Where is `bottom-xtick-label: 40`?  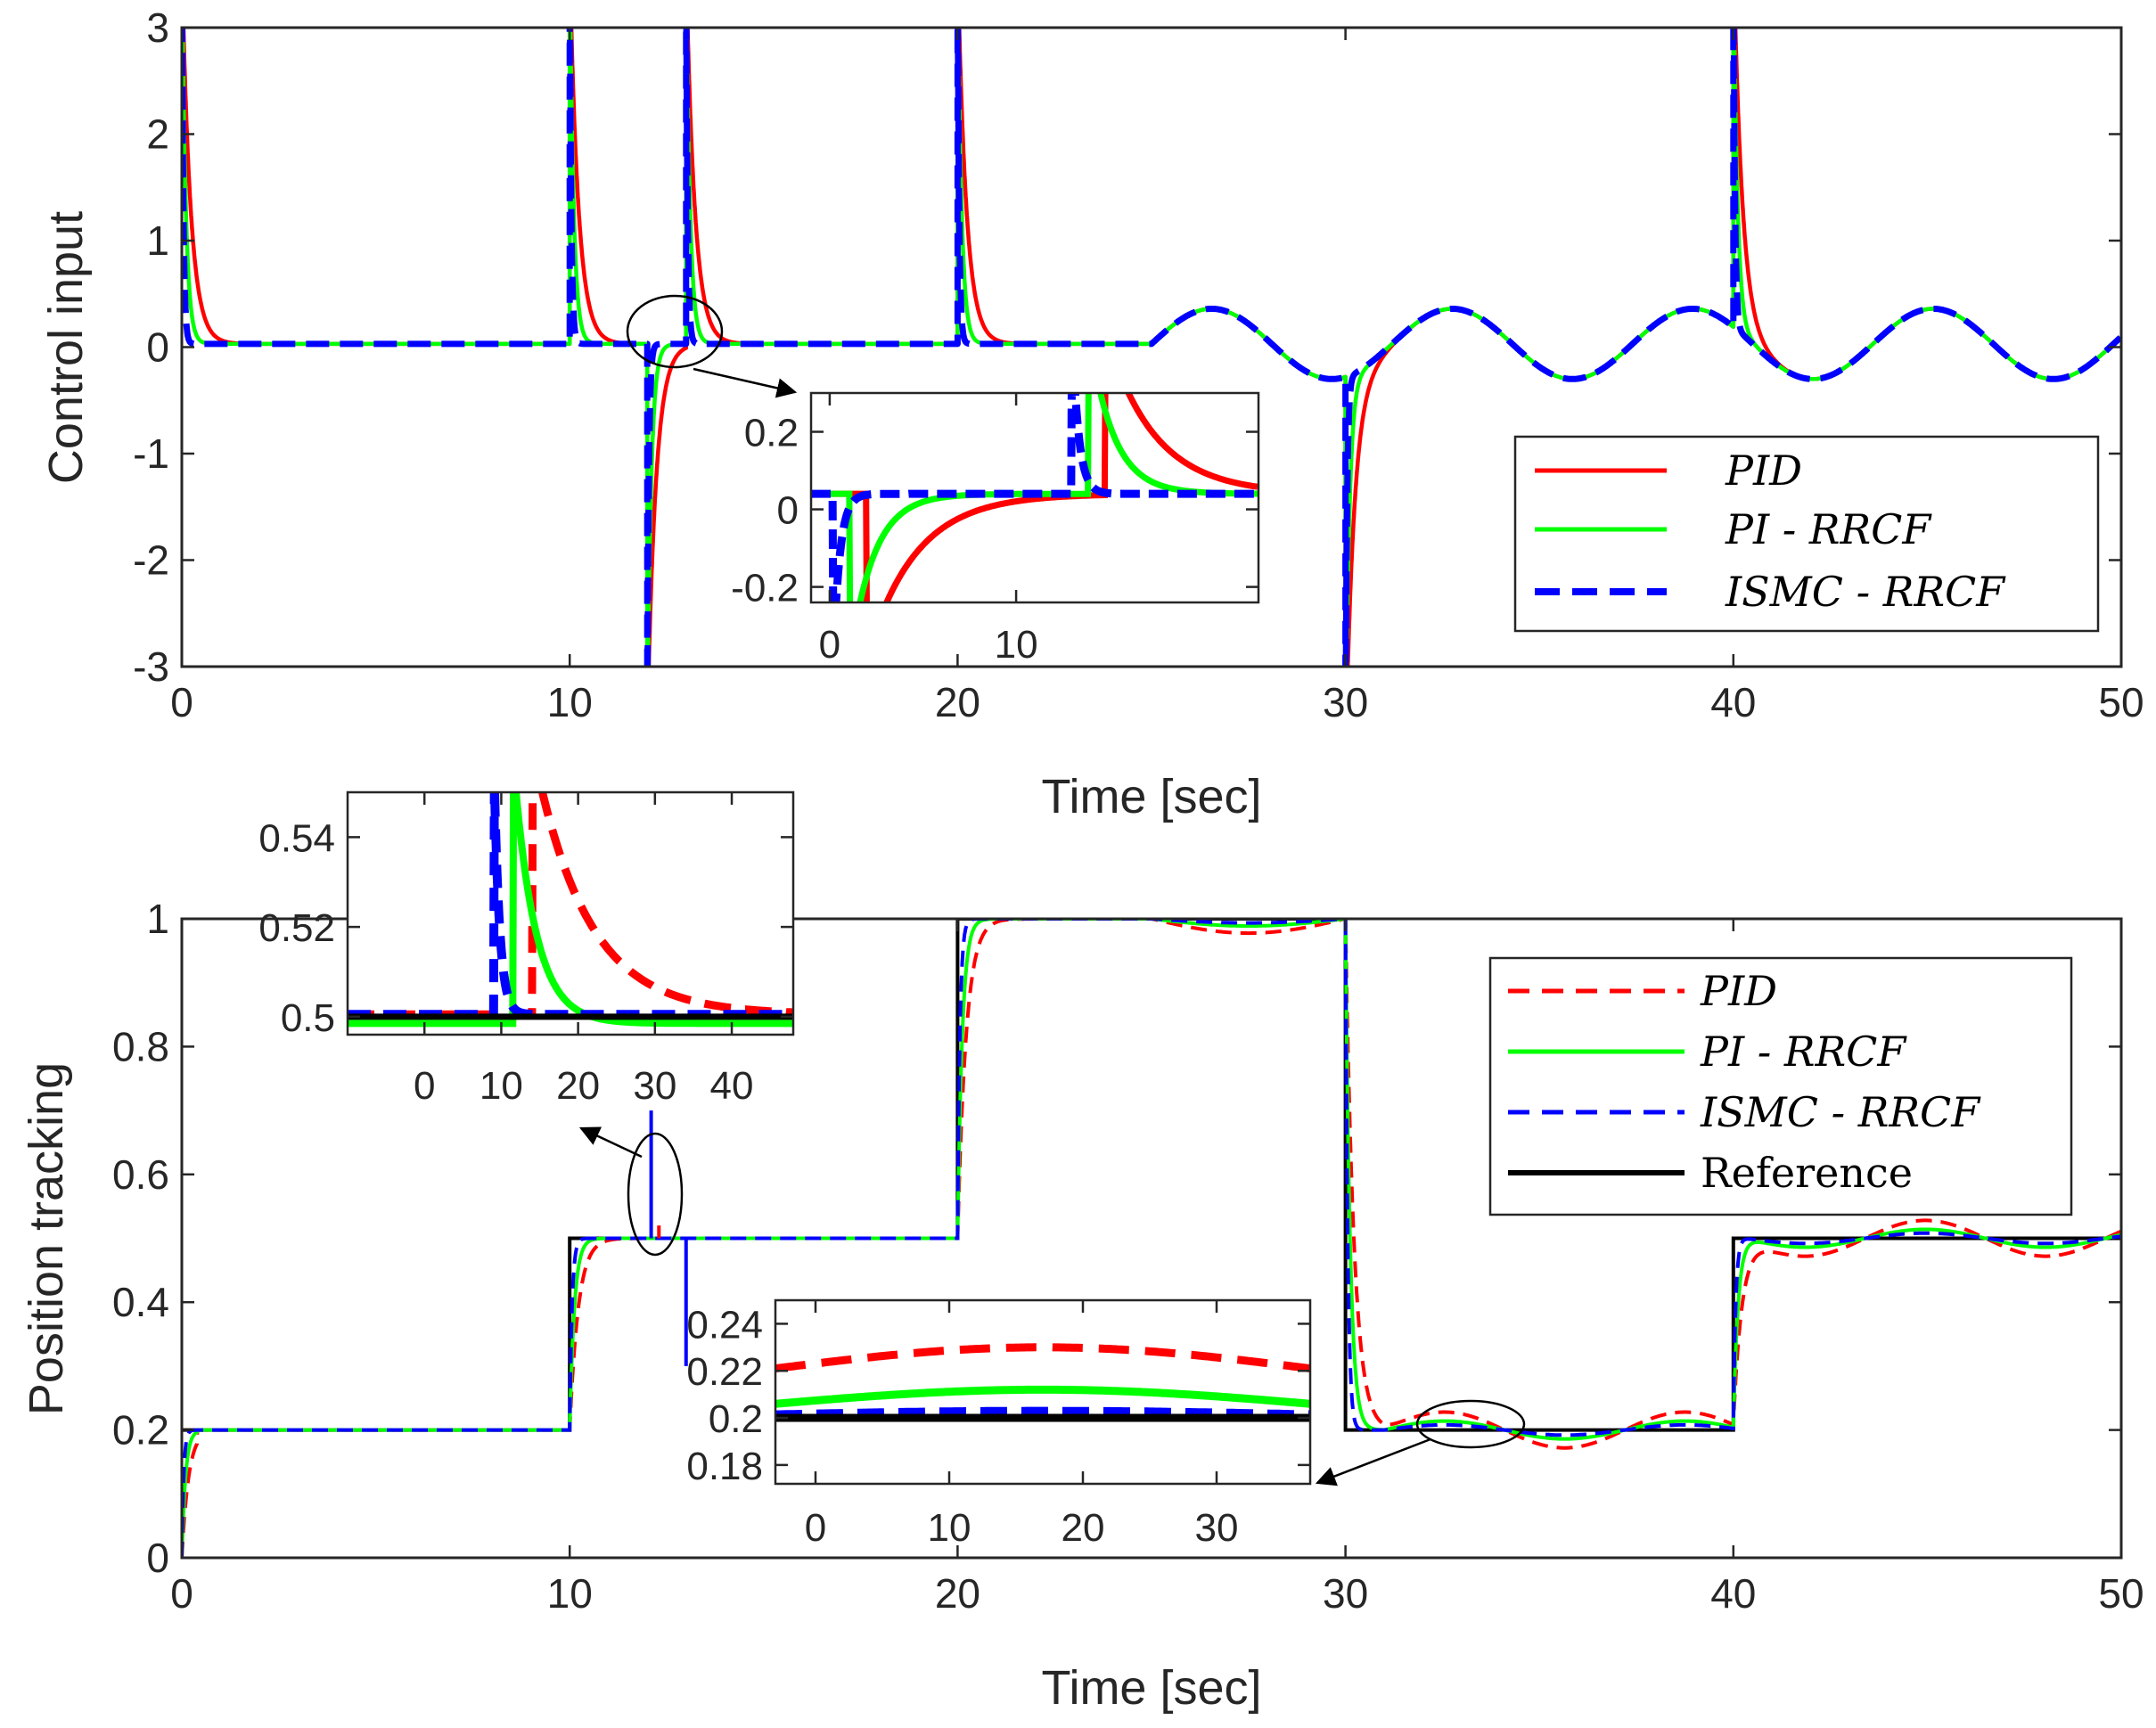 bottom-xtick-label: 40 is located at coordinates (1733, 1593).